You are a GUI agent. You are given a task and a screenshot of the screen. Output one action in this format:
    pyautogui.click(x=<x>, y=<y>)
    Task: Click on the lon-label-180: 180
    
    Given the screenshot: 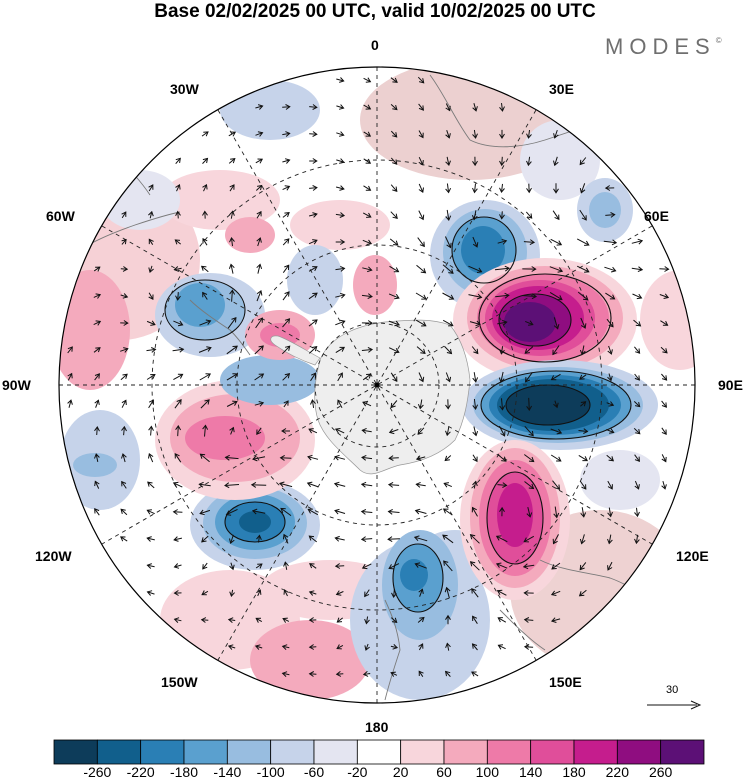 What is the action you would take?
    pyautogui.click(x=377, y=727)
    